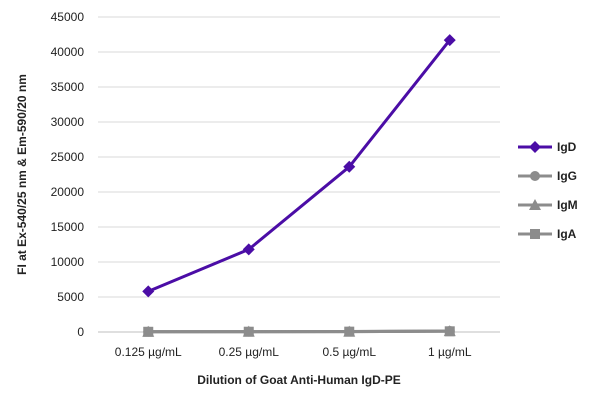 This screenshot has height=400, width=600. Describe the element at coordinates (547, 147) in the screenshot. I see `legend-item-igd: IgD` at that location.